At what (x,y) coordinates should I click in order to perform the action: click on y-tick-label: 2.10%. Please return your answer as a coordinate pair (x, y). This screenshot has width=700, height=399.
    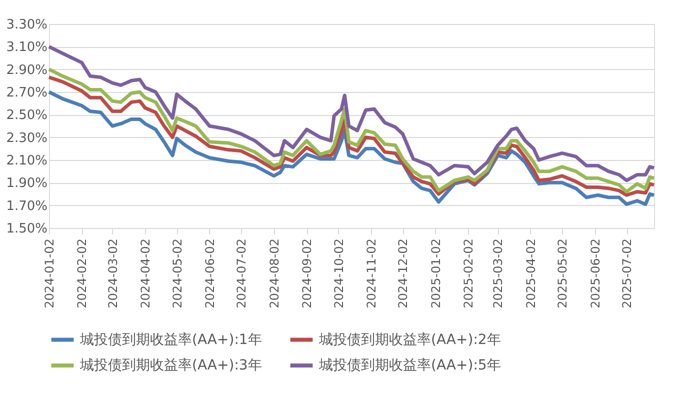
    Looking at the image, I should click on (27, 161).